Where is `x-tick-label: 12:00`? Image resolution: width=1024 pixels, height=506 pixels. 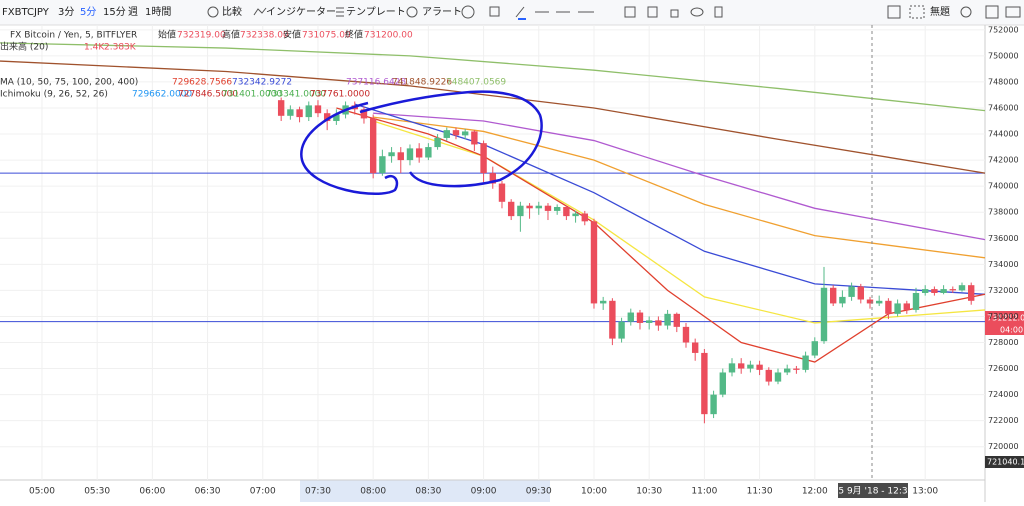 x-tick-label: 12:00 is located at coordinates (815, 492).